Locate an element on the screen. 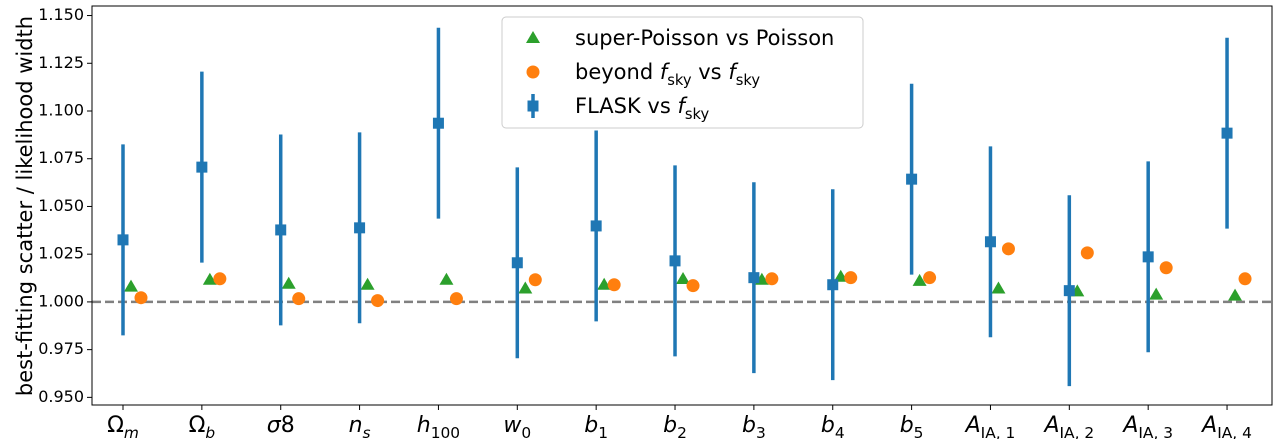 This screenshot has height=439, width=1277. x-tick-label: σ8 is located at coordinates (281, 425).